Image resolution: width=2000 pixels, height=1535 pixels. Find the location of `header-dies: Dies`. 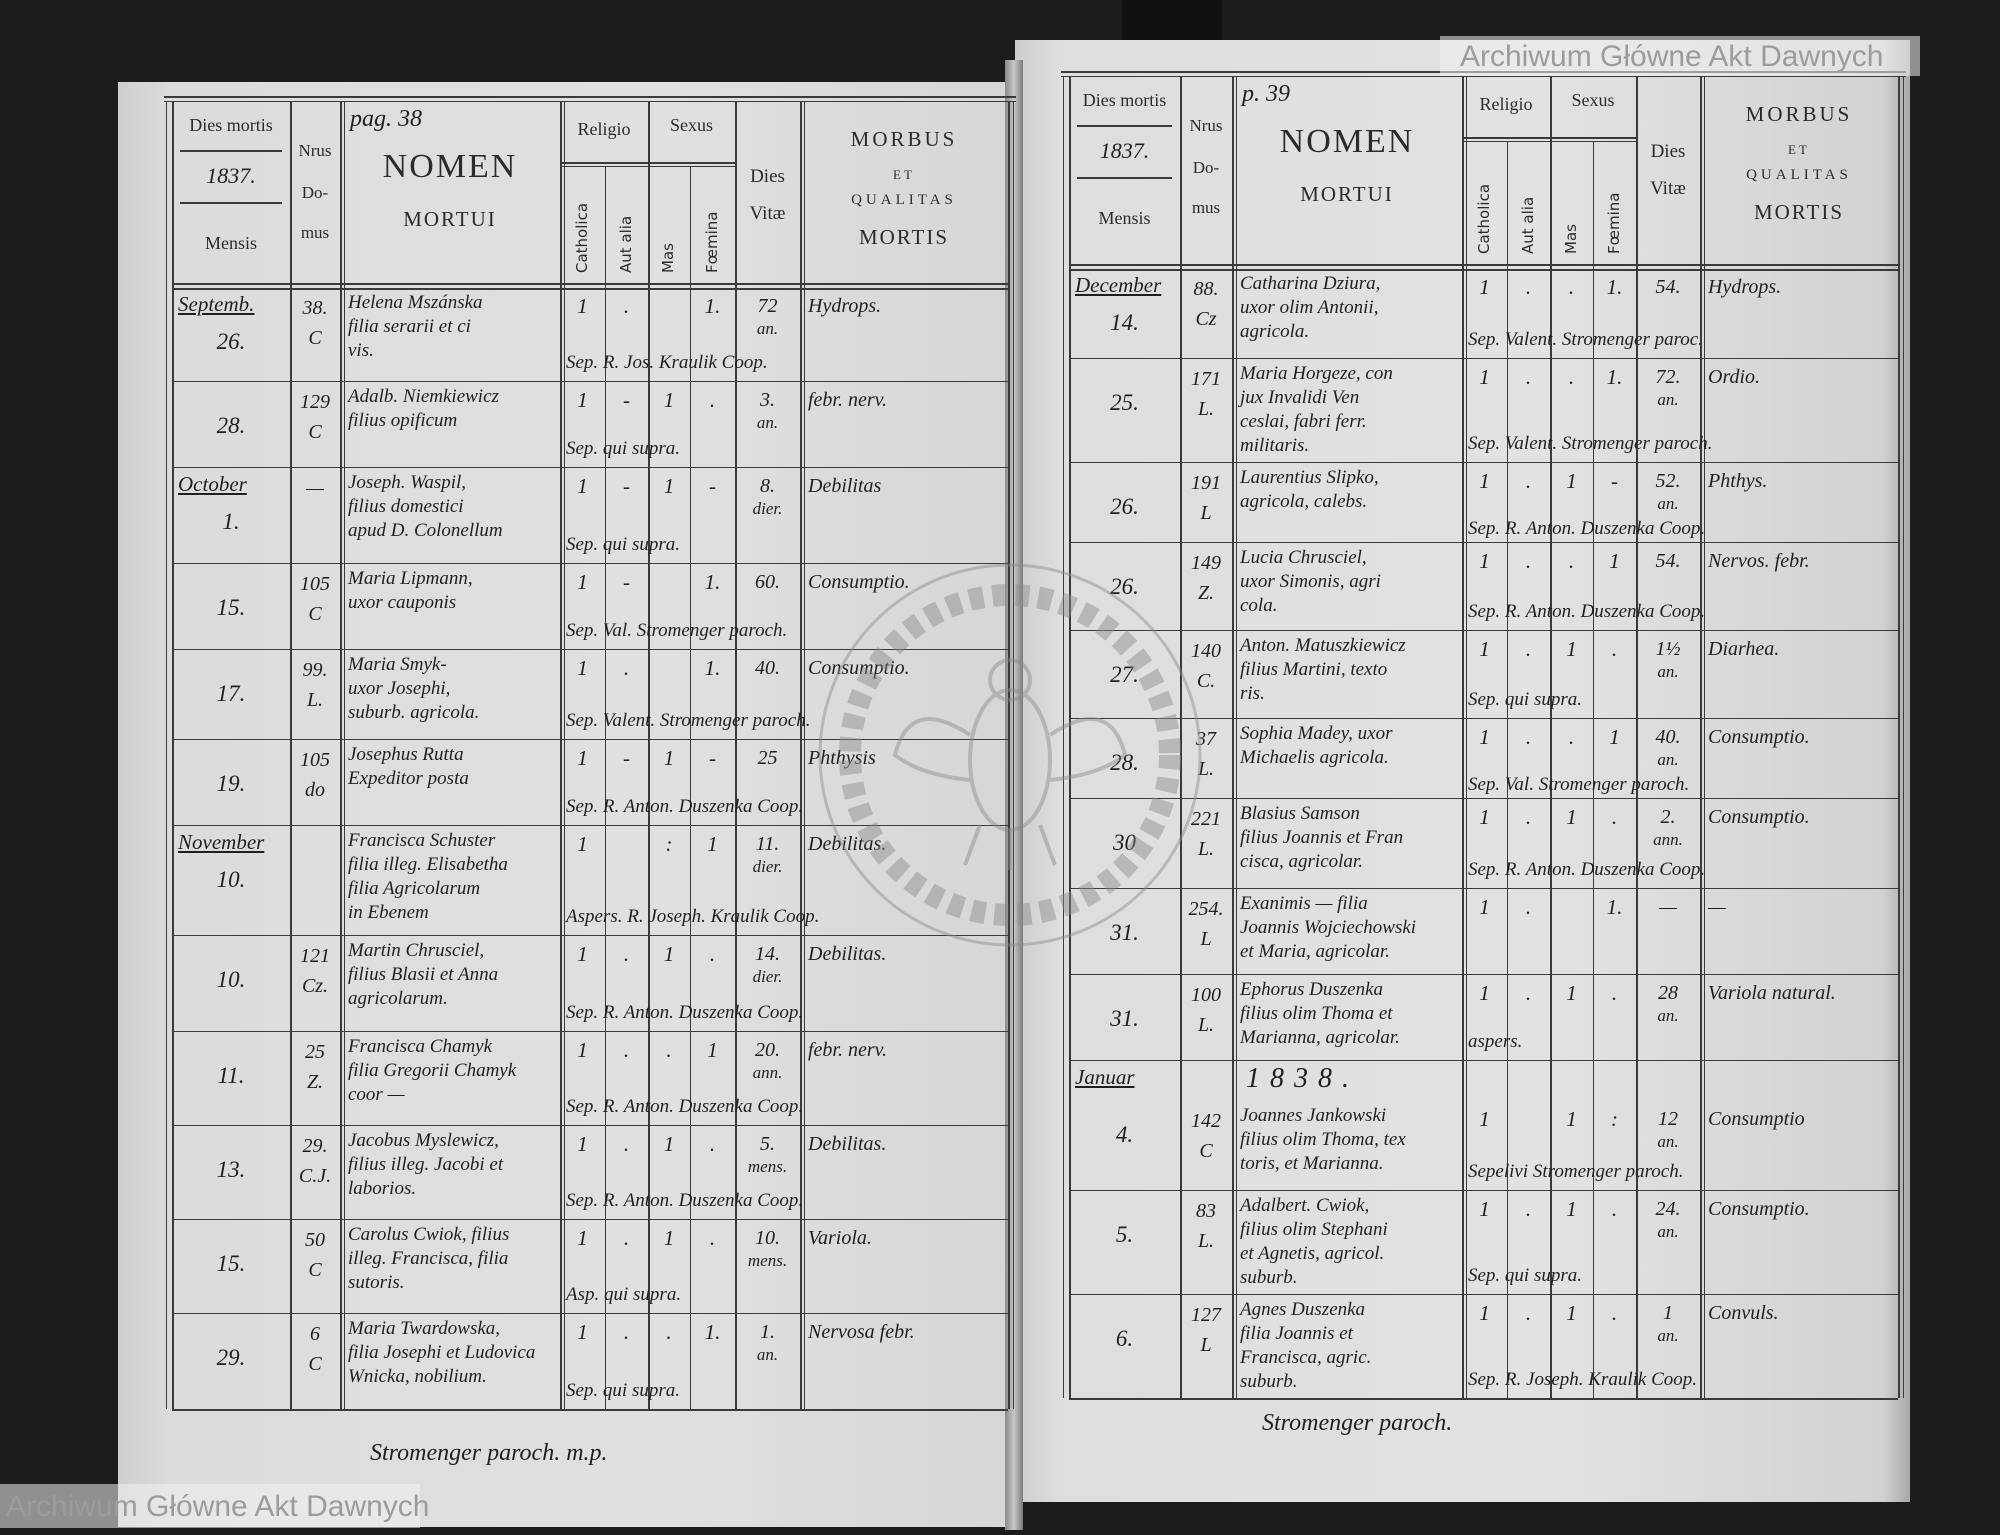

header-dies: Dies is located at coordinates (1668, 151).